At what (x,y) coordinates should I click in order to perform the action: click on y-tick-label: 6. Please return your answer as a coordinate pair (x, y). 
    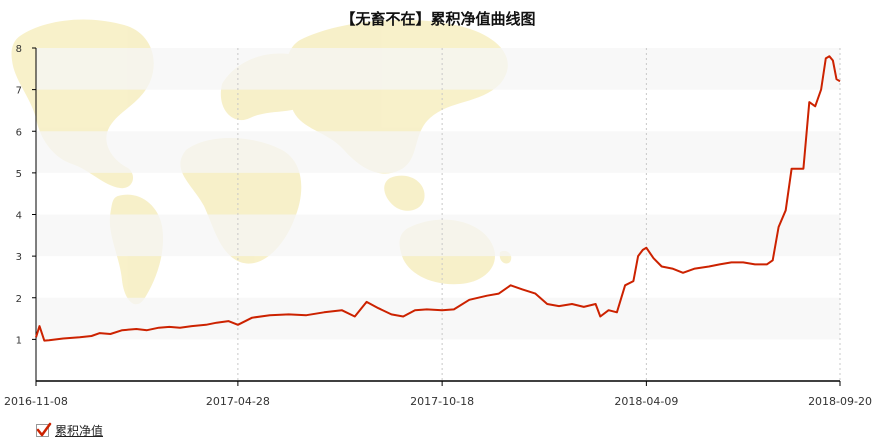
    Looking at the image, I should click on (19, 132).